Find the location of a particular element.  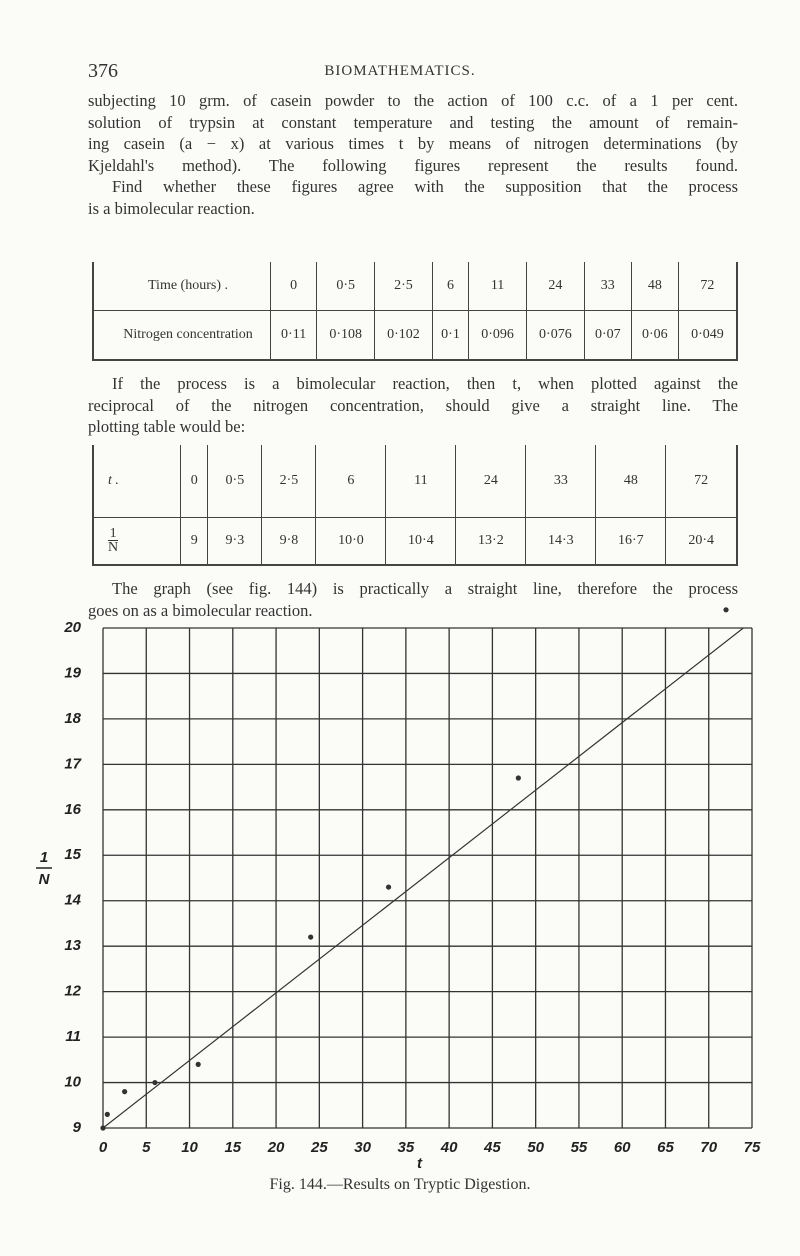

x-tick-label: 50 is located at coordinates (535, 1147).